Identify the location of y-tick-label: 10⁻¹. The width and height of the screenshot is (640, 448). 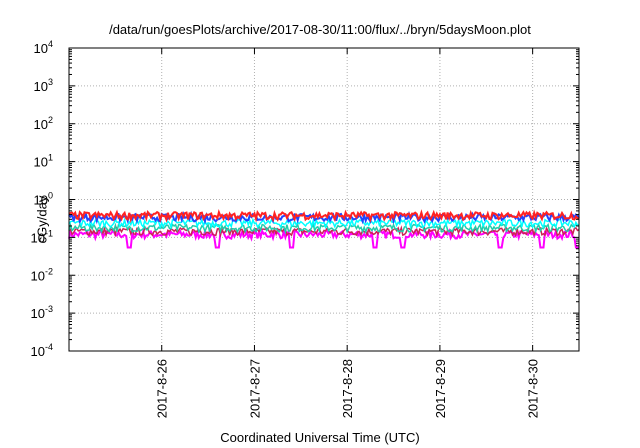
(42, 236).